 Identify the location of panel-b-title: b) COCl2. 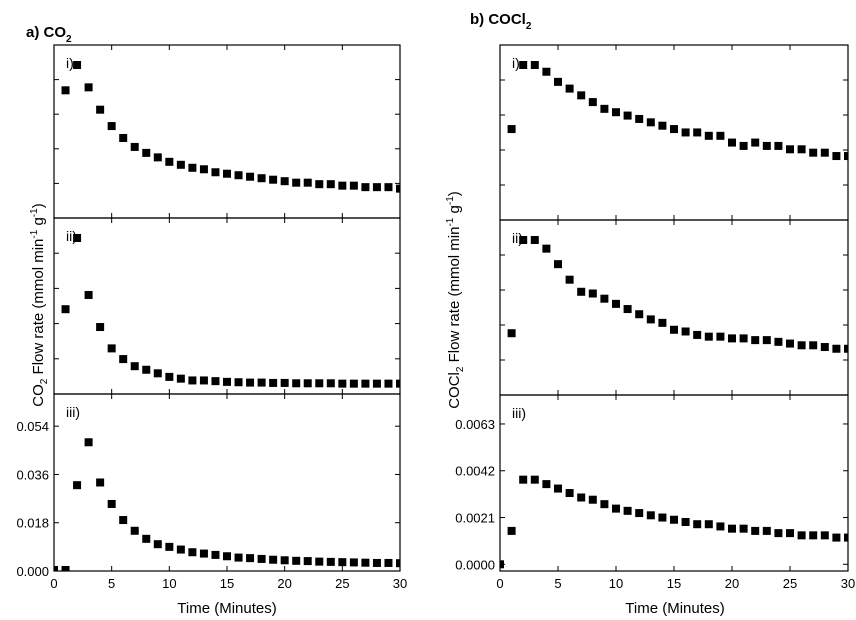
(501, 21).